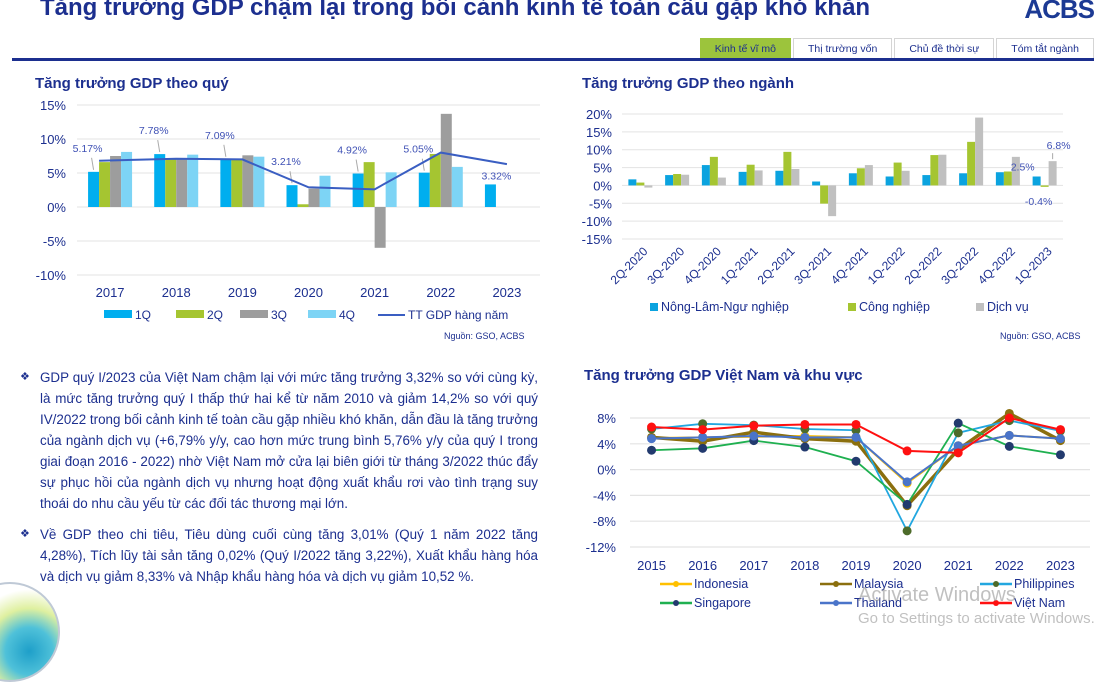 The width and height of the screenshot is (1100, 682). What do you see at coordinates (1033, 265) in the screenshot?
I see `x-tick-label: 1Q-2023` at bounding box center [1033, 265].